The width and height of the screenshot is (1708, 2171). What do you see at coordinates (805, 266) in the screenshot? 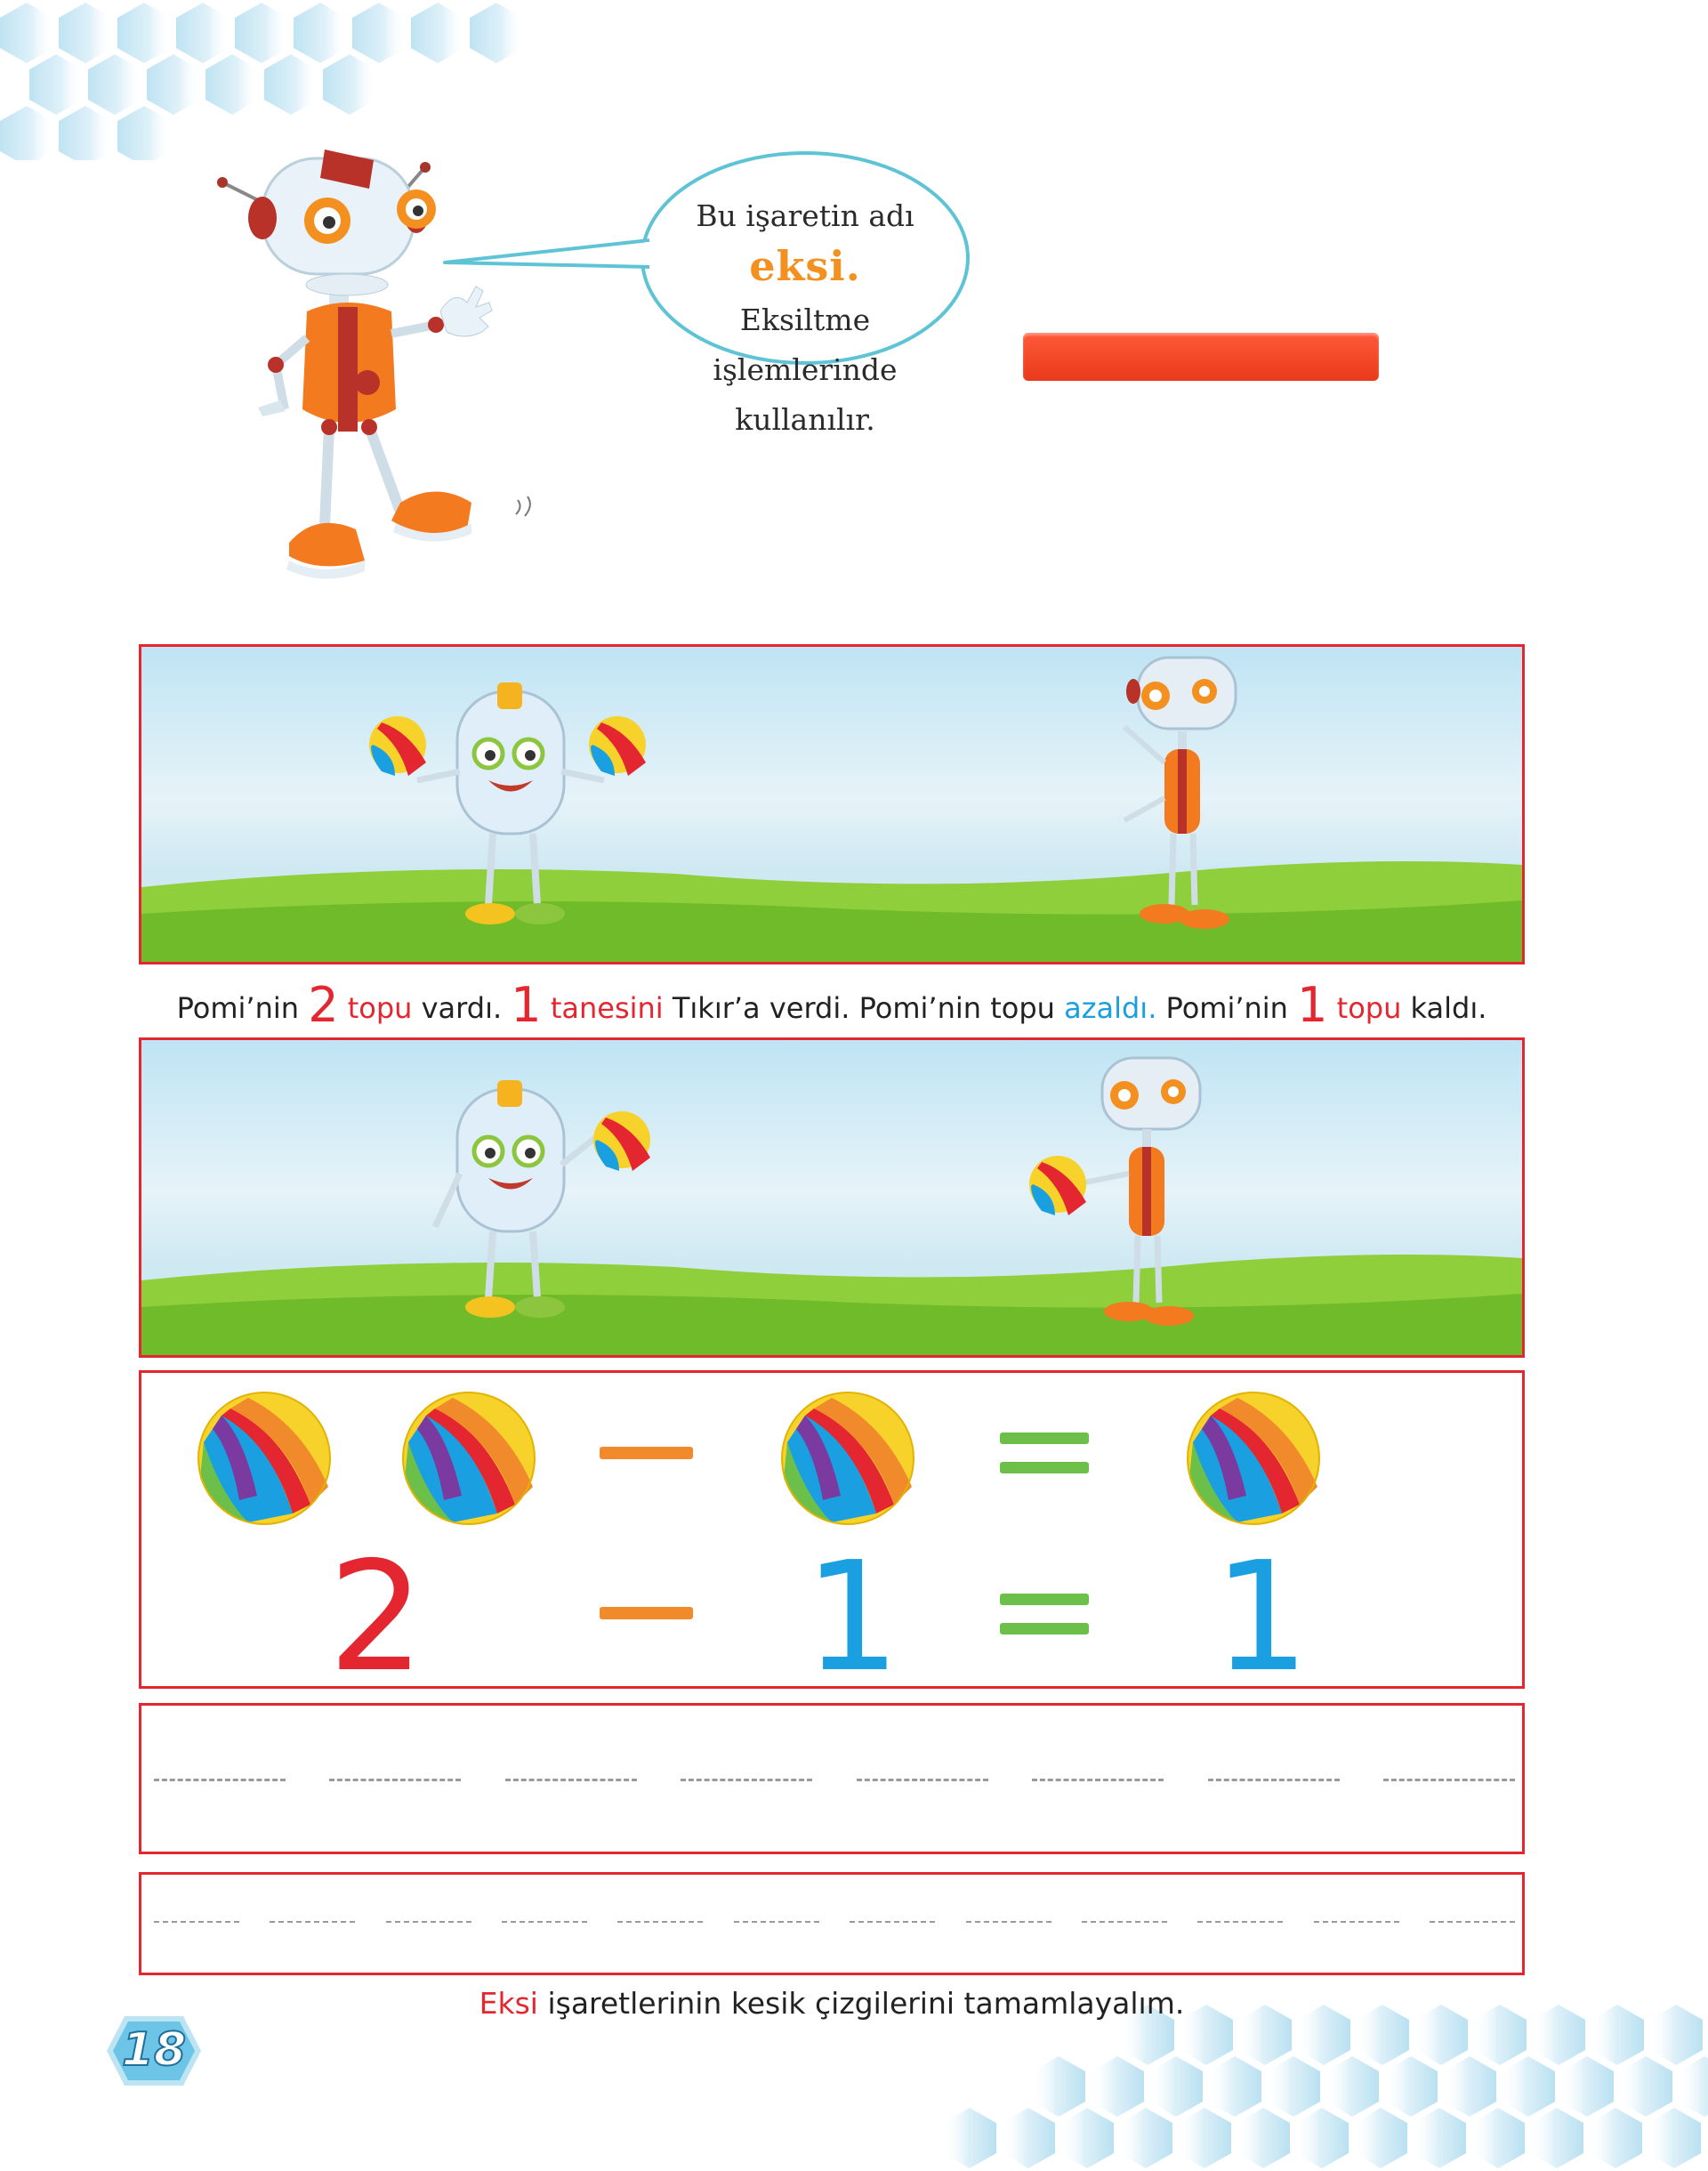
I see `bubble-highlight-eksi: eksi.` at bounding box center [805, 266].